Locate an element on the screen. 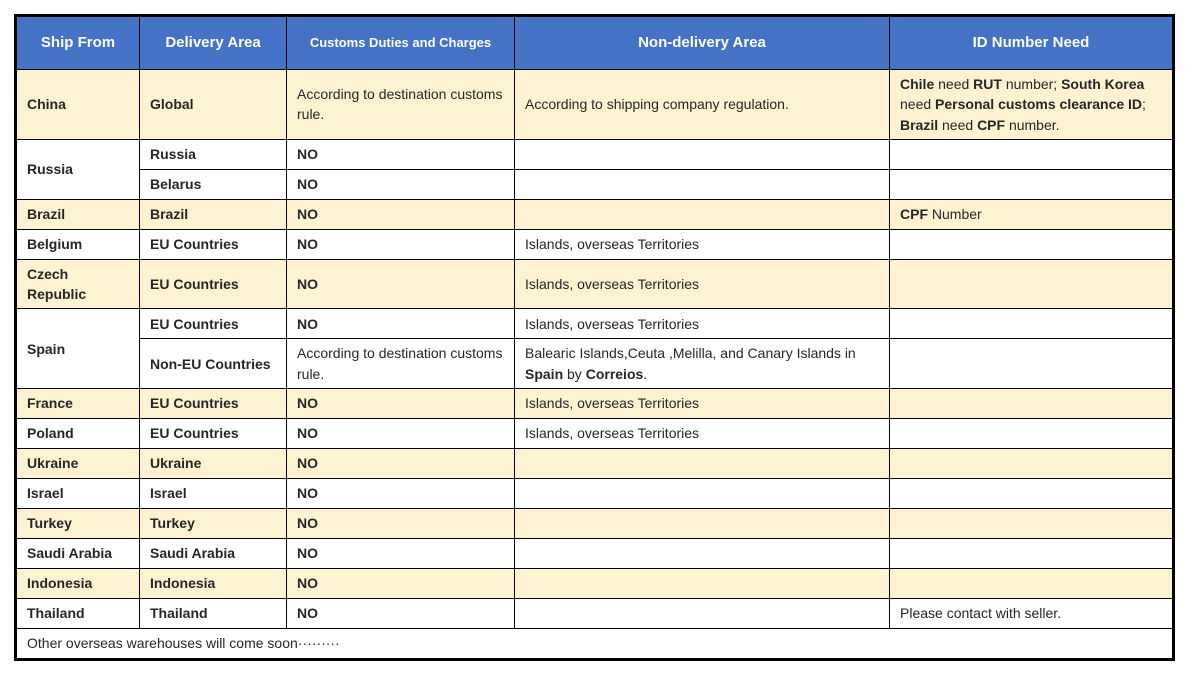 The height and width of the screenshot is (677, 1191). cell-text: CPF is located at coordinates (914, 214).